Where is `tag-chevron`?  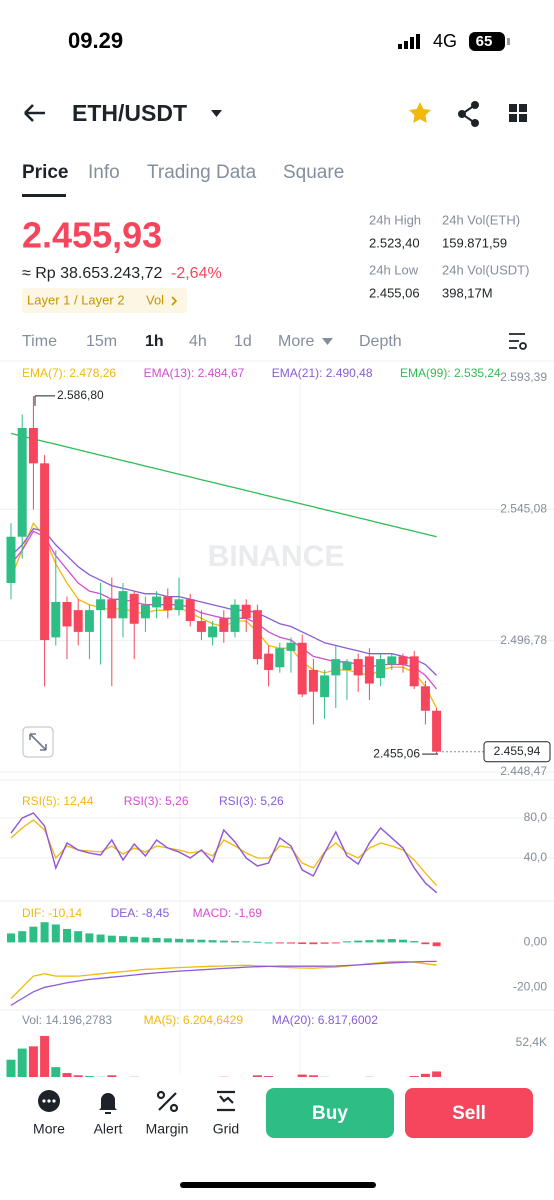 tag-chevron is located at coordinates (174, 301).